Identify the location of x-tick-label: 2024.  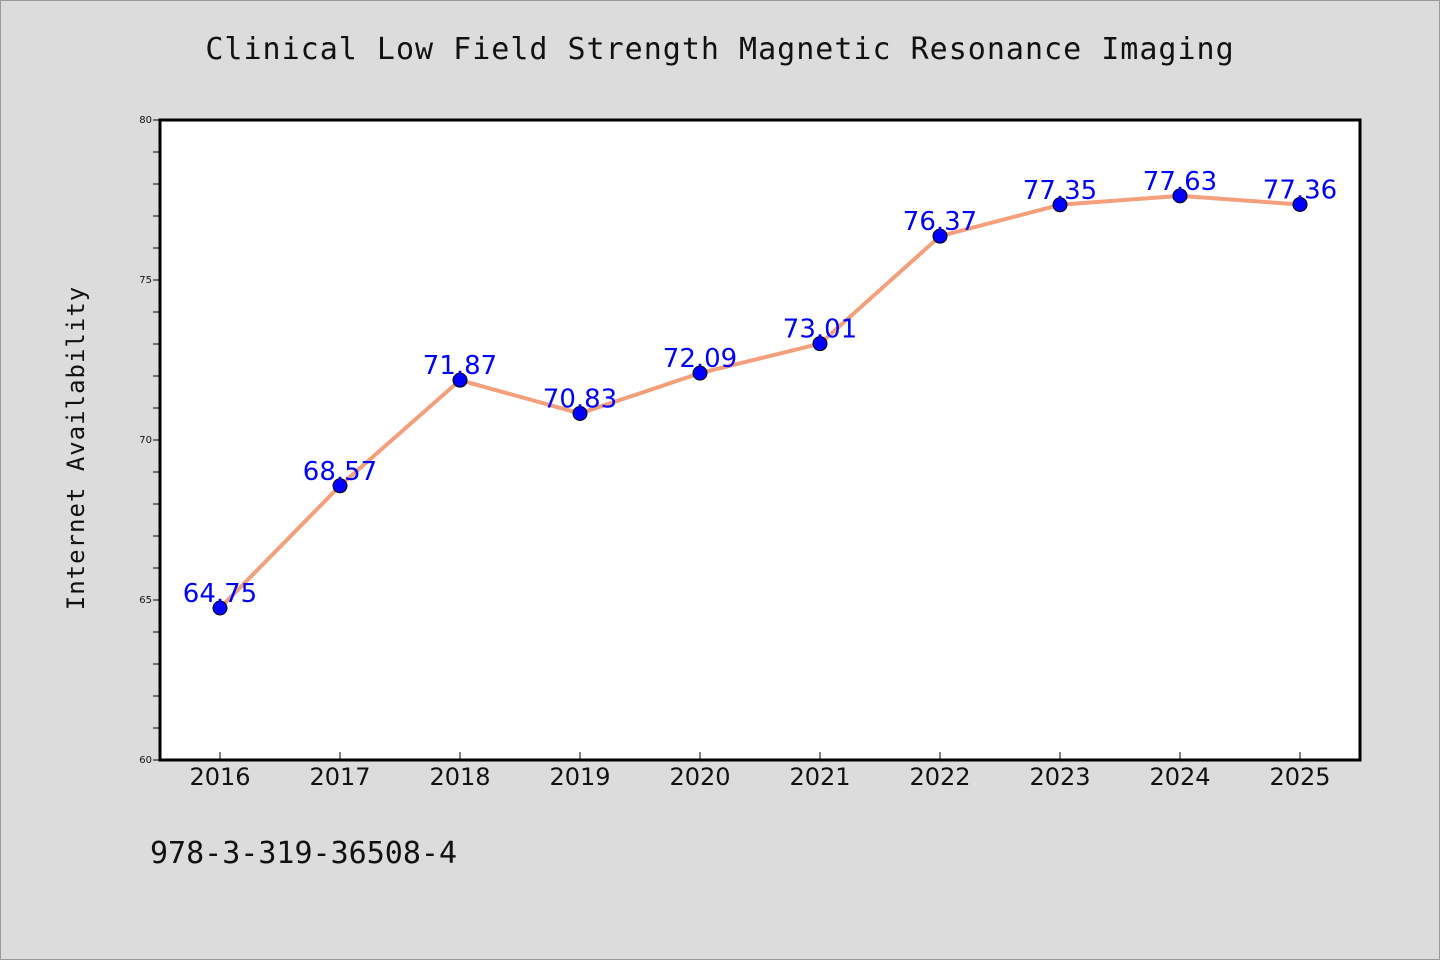
(1179, 777).